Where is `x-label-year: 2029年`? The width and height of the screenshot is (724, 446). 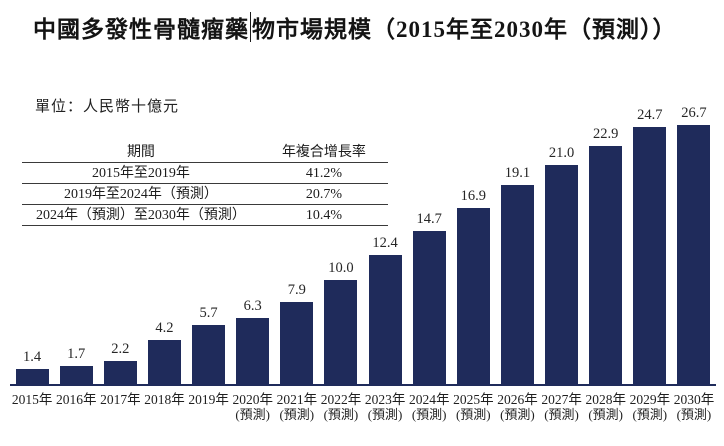
x-label-year: 2029年 is located at coordinates (650, 399).